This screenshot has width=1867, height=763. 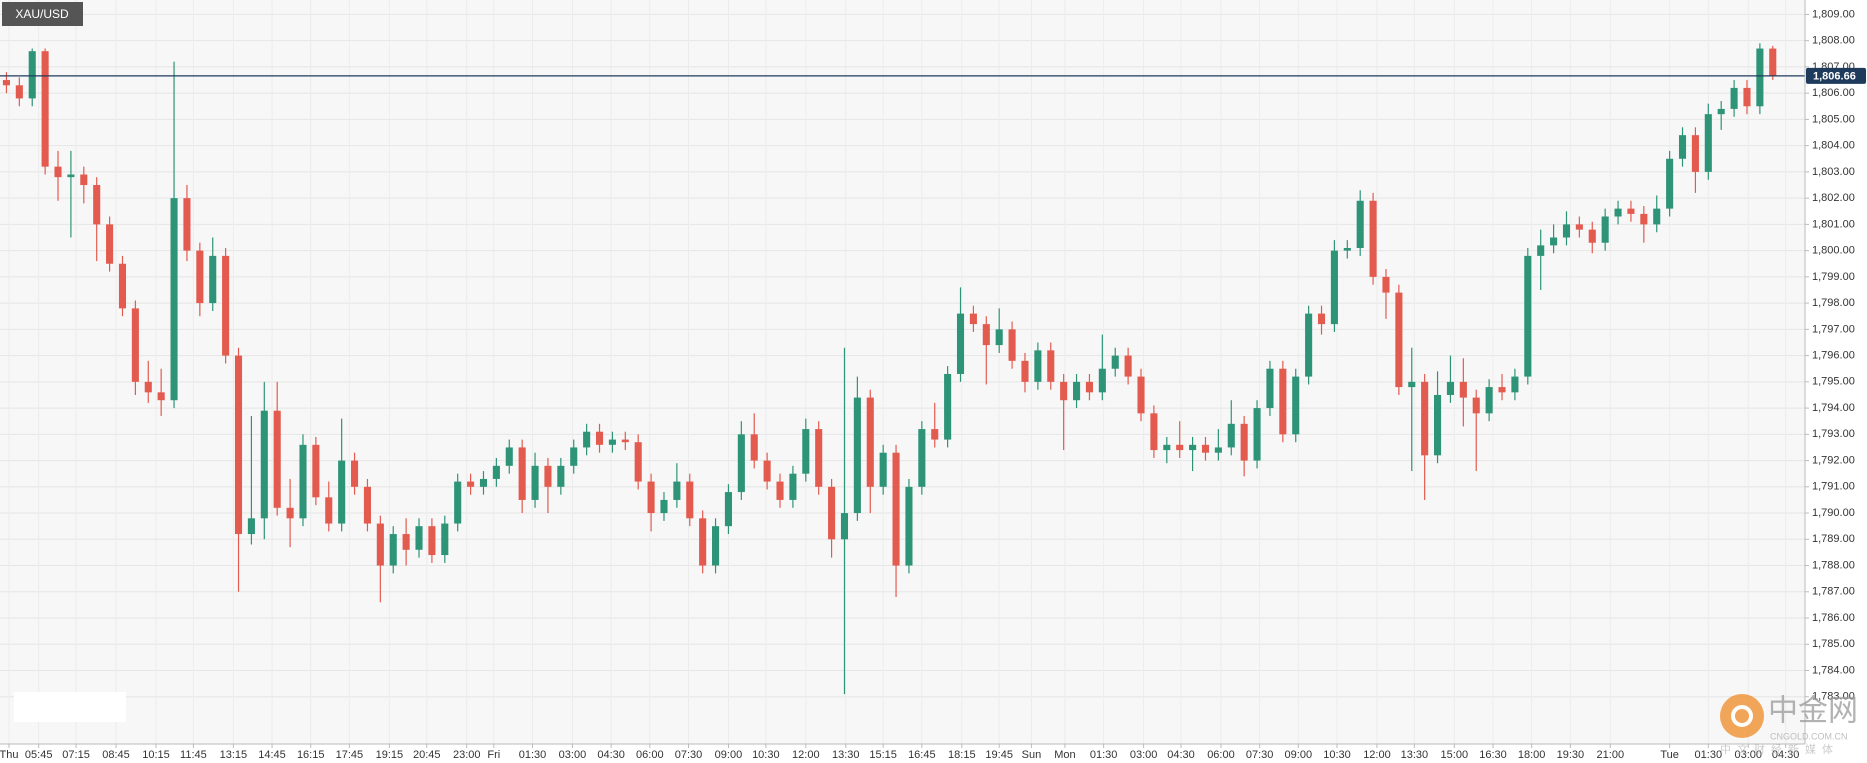 What do you see at coordinates (1833, 93) in the screenshot?
I see `y-tick-label: 1,806.00` at bounding box center [1833, 93].